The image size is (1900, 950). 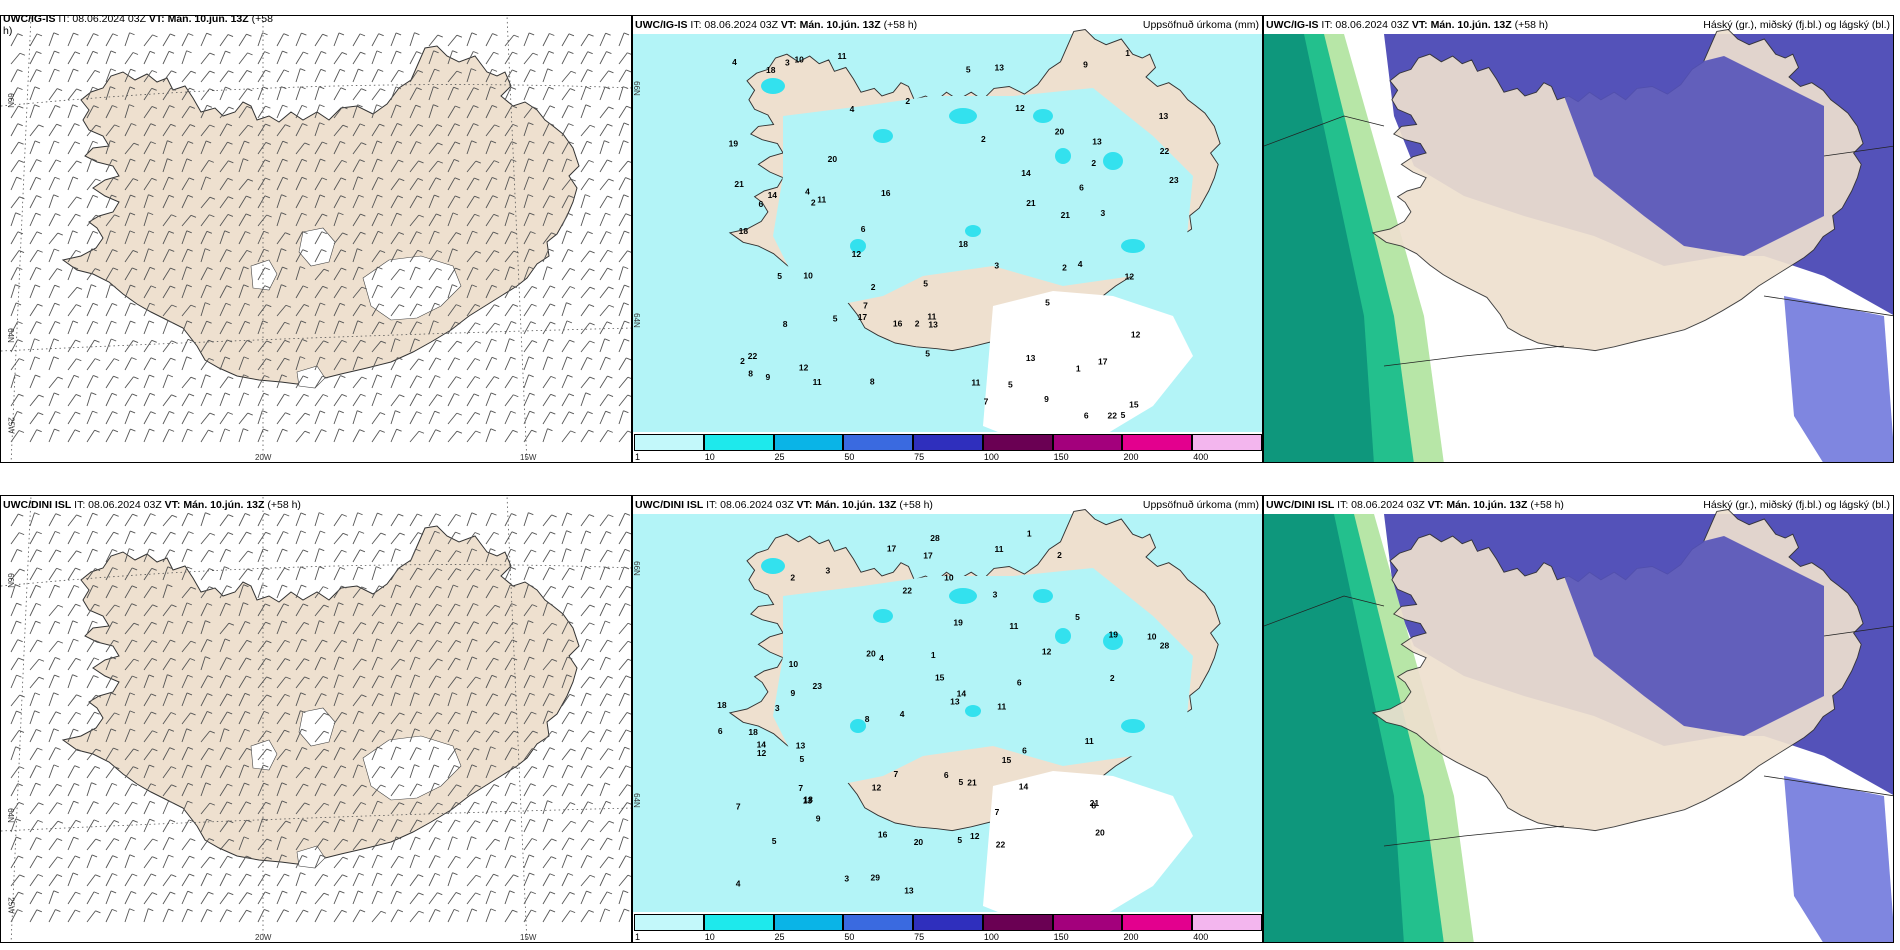 What do you see at coordinates (528, 937) in the screenshot?
I see `lon-label-15: 15W` at bounding box center [528, 937].